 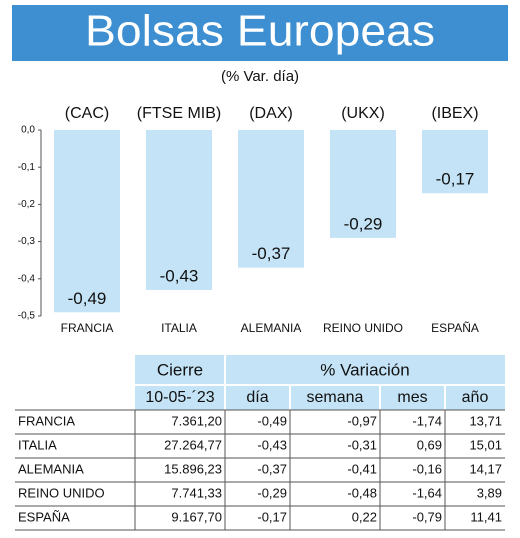 I want to click on column-header: semana, so click(x=335, y=397).